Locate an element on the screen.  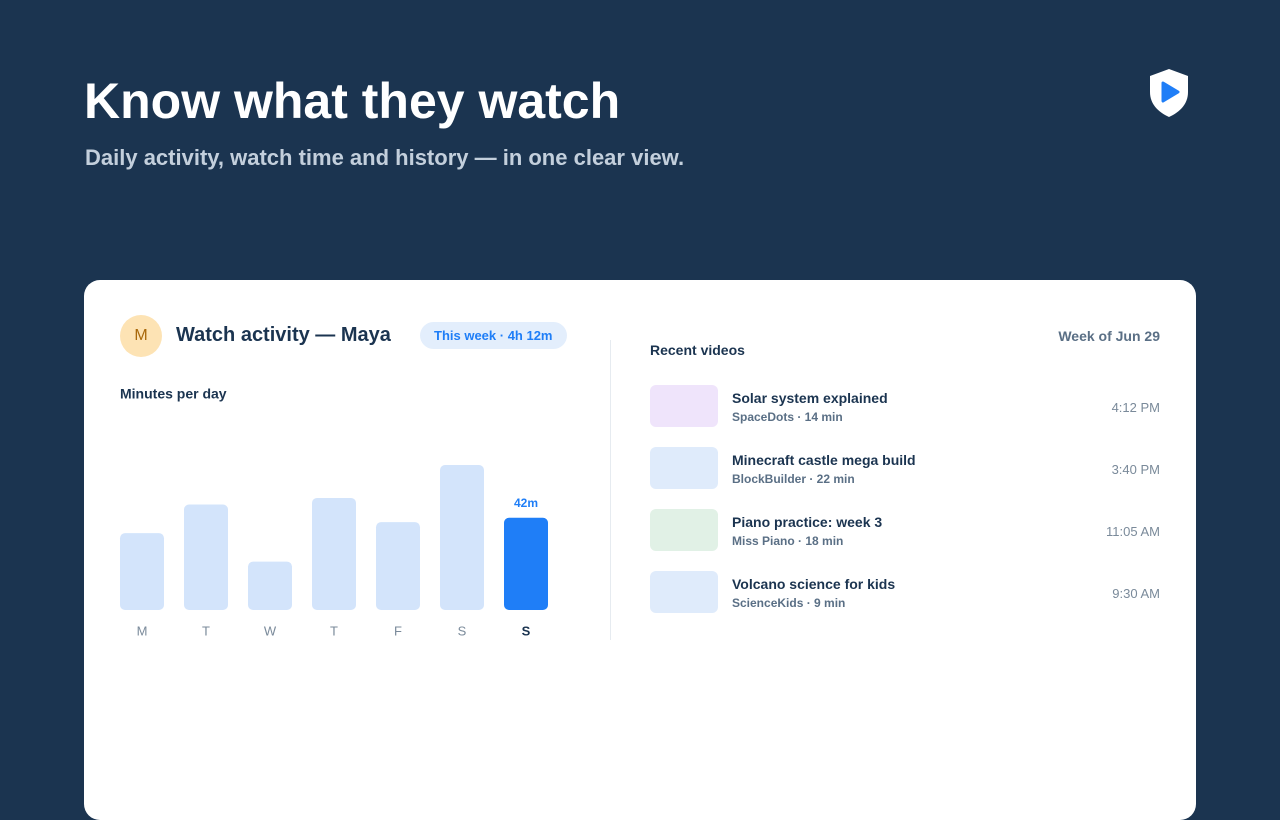
video-title: Minecraft castle mega build is located at coordinates (824, 460).